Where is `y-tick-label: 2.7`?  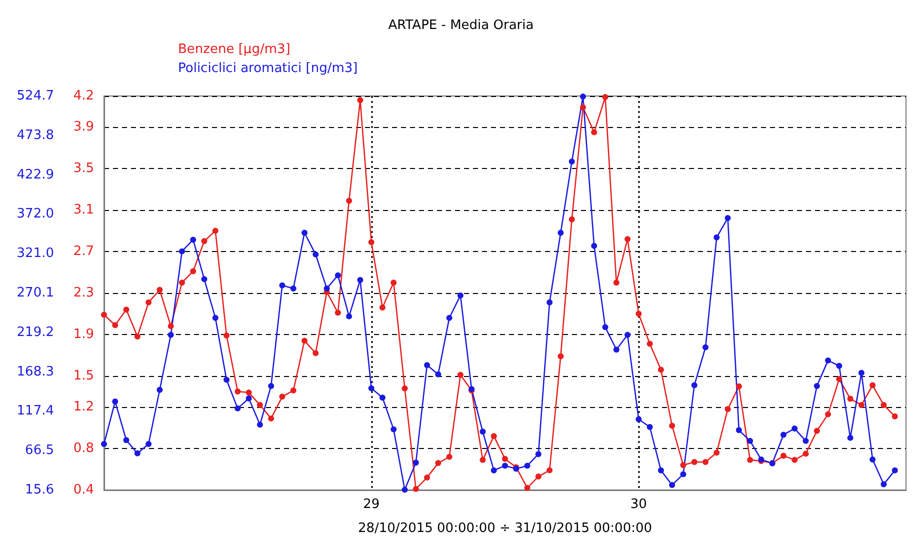
y-tick-label: 2.7 is located at coordinates (83, 252).